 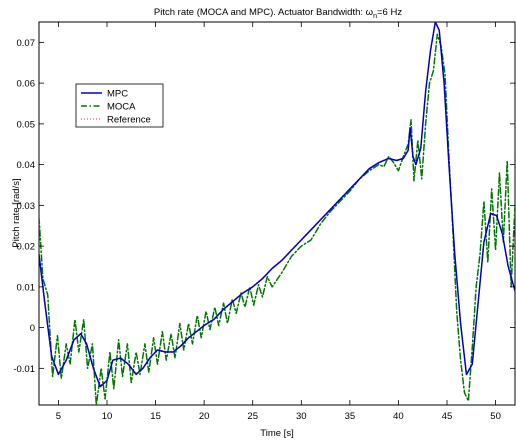 What do you see at coordinates (26, 124) in the screenshot?
I see `y-tick-label: 0.05` at bounding box center [26, 124].